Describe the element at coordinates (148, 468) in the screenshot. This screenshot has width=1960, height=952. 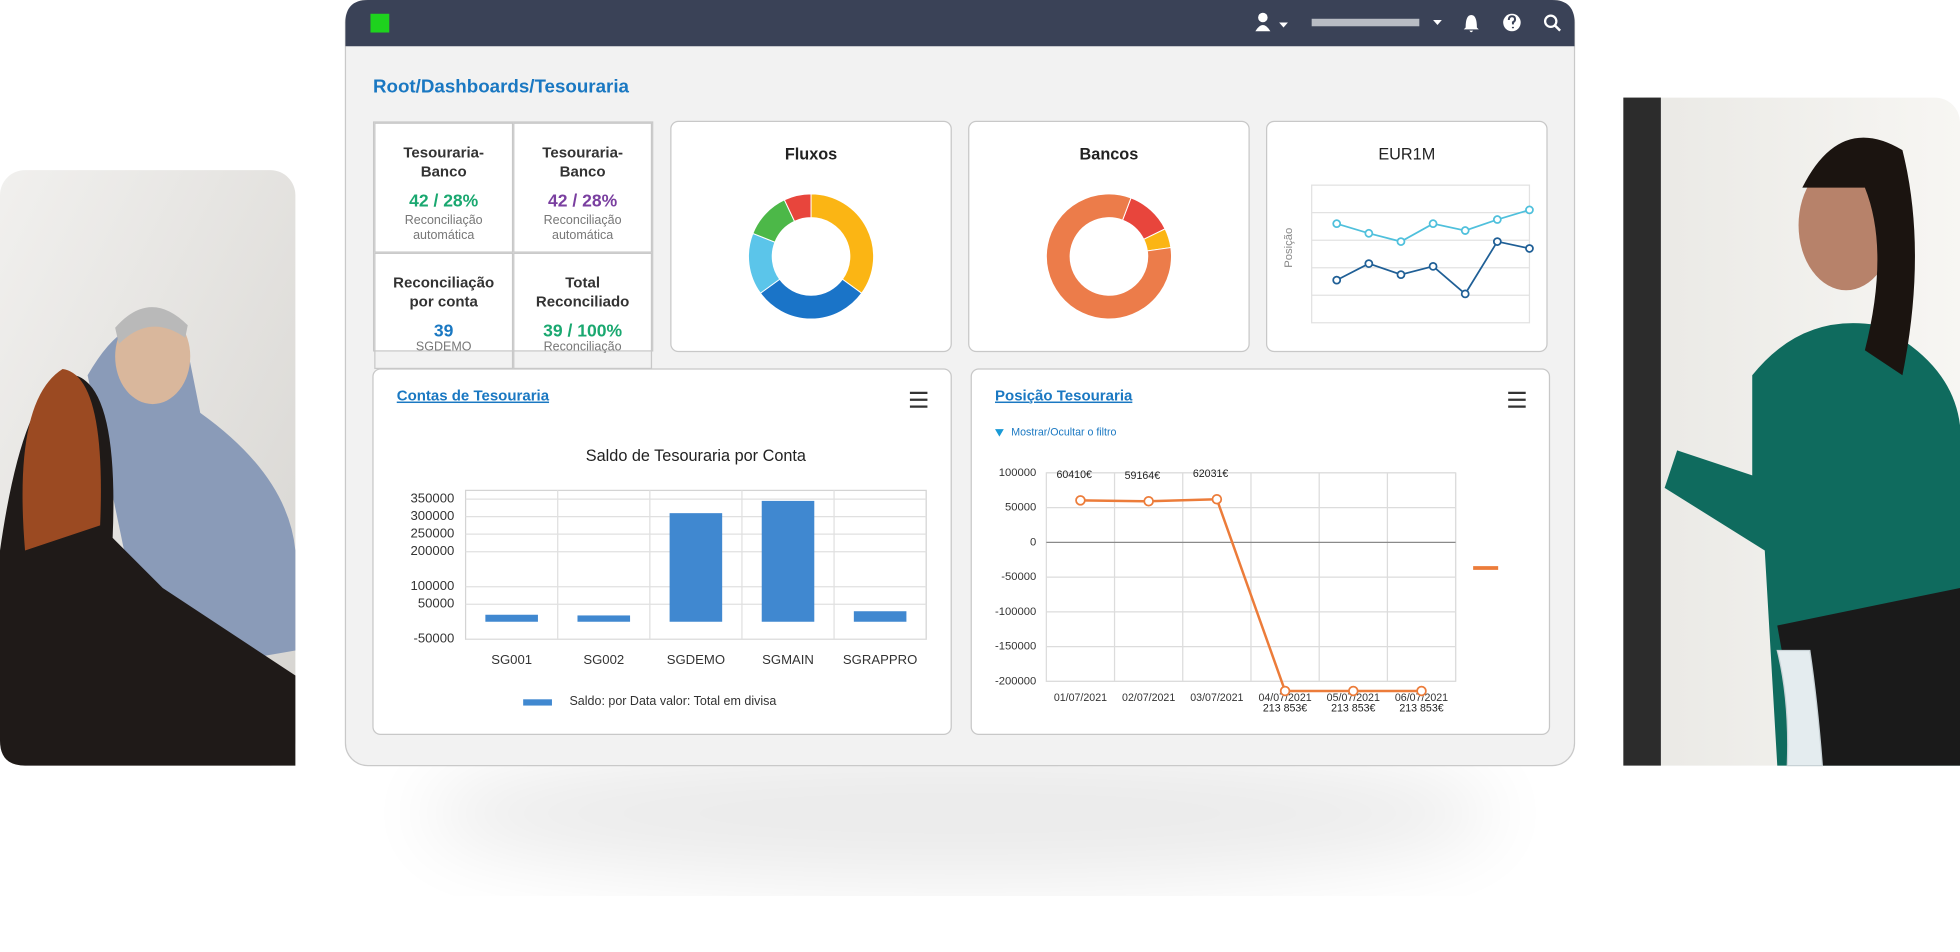
I see `photo-left` at that location.